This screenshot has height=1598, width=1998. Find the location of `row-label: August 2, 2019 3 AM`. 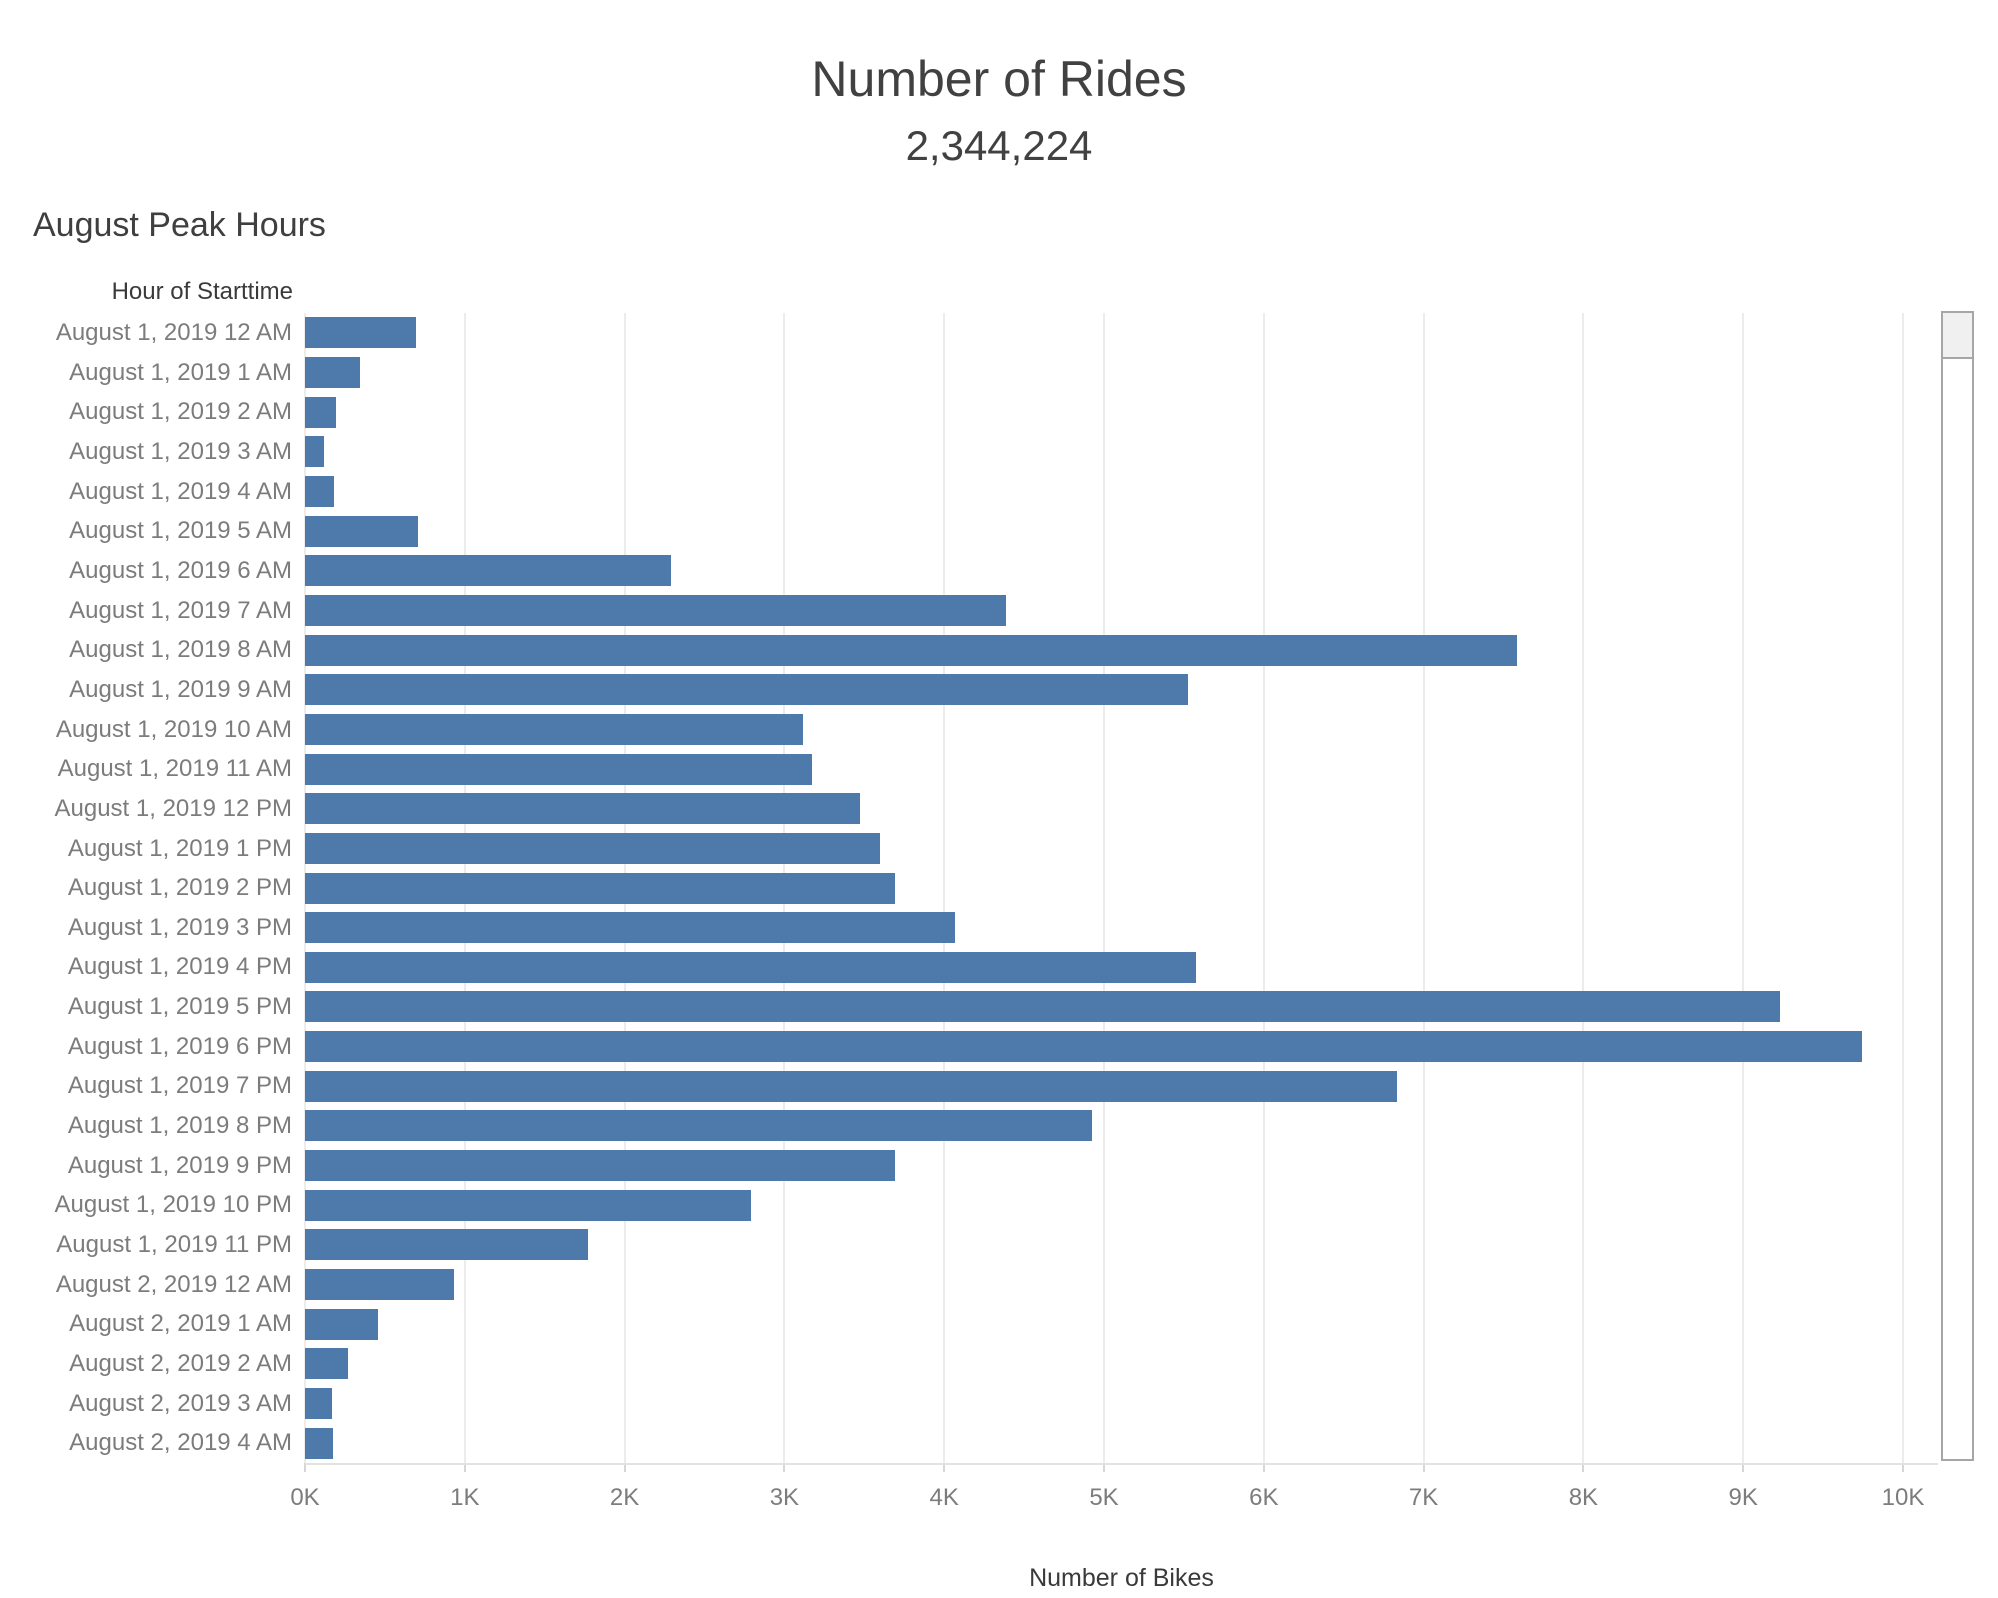

row-label: August 2, 2019 3 AM is located at coordinates (180, 1403).